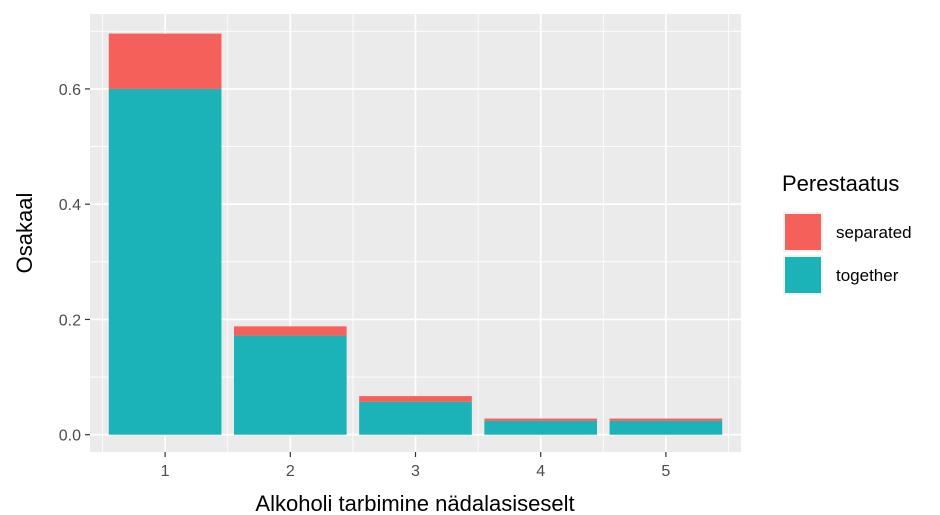 The width and height of the screenshot is (940, 515). Describe the element at coordinates (165, 471) in the screenshot. I see `x-tick-label: 1` at that location.